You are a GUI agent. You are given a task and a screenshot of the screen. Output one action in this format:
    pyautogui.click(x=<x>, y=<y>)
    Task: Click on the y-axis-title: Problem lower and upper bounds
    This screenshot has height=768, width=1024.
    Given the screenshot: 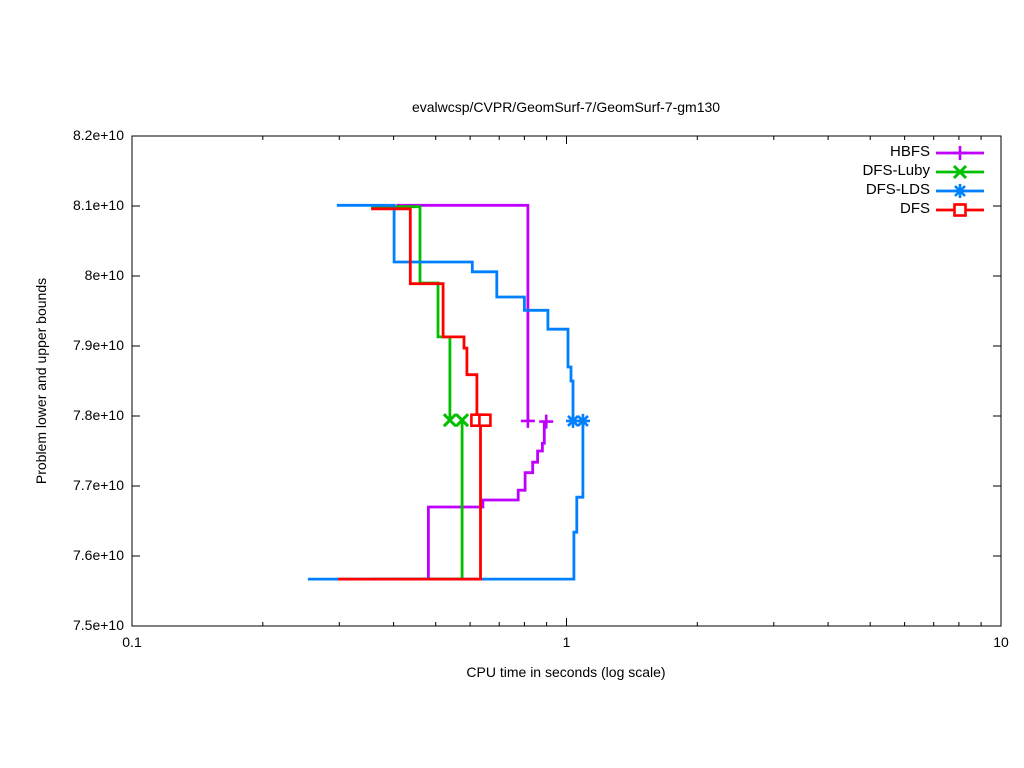 What is the action you would take?
    pyautogui.click(x=41, y=381)
    